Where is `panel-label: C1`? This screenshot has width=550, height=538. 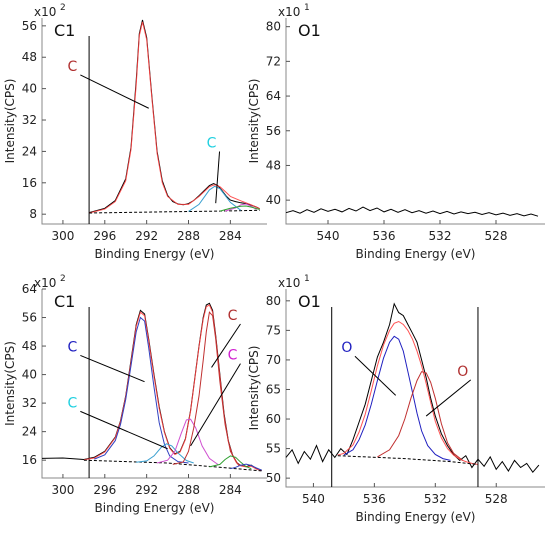 panel-label: C1 is located at coordinates (64, 301).